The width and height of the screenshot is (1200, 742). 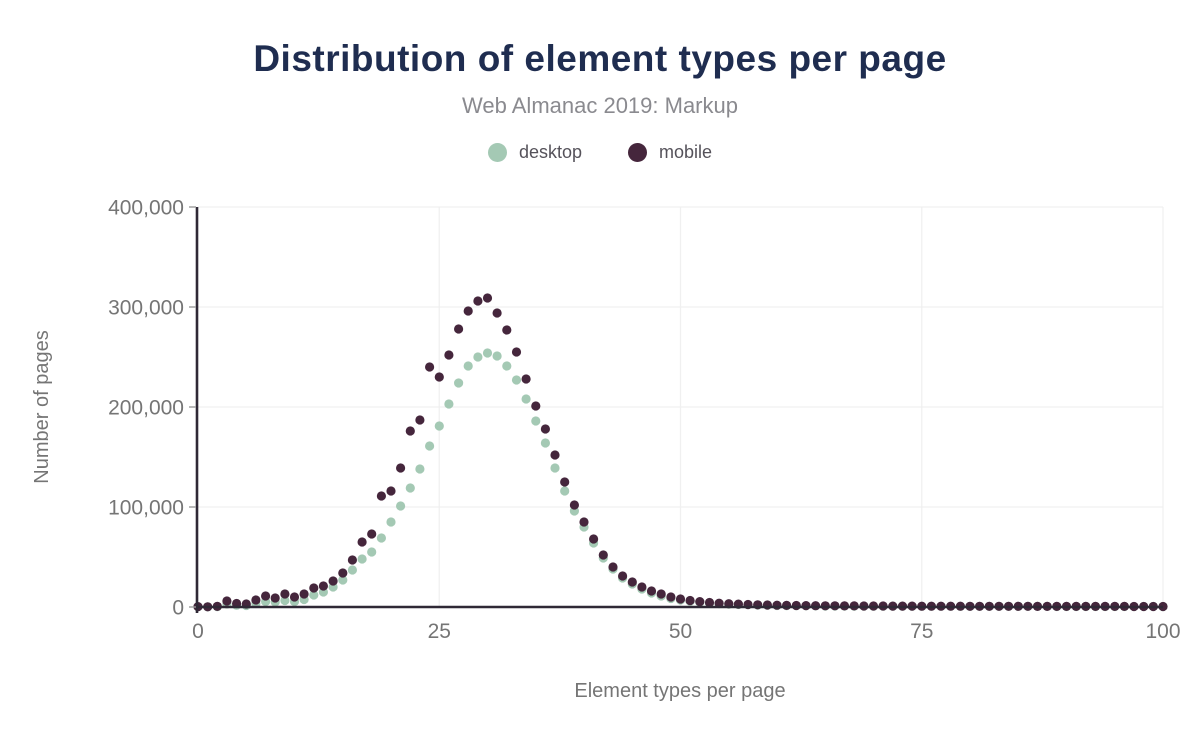 I want to click on legend-item-desktop: desktop, so click(x=534, y=152).